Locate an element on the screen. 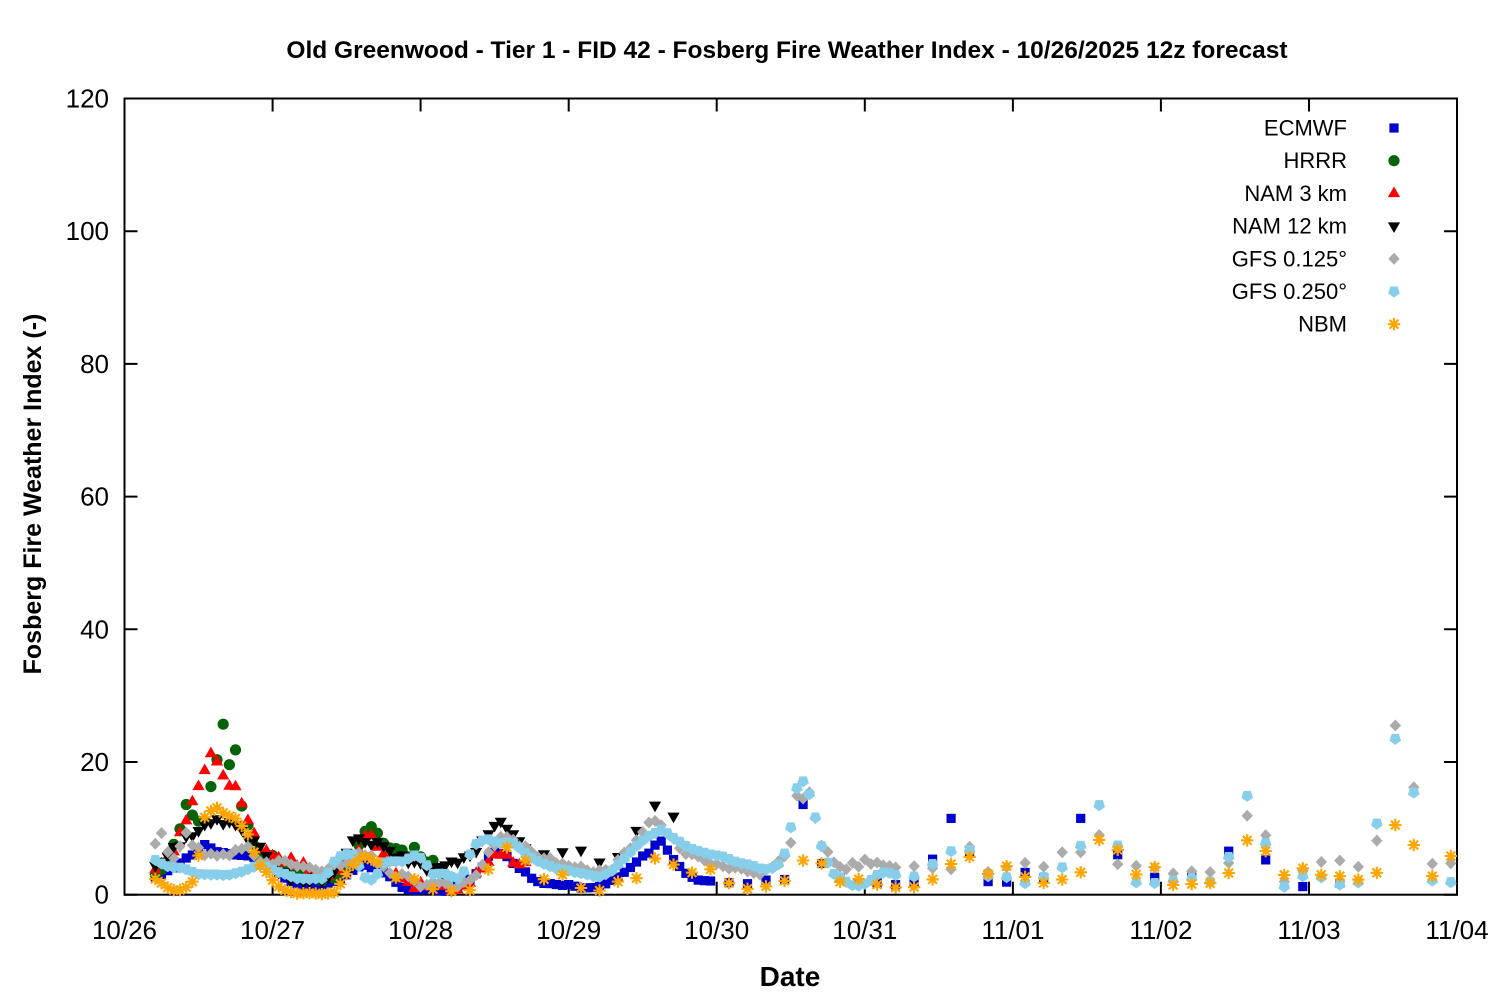  svg-text: 10/28 is located at coordinates (420, 930).